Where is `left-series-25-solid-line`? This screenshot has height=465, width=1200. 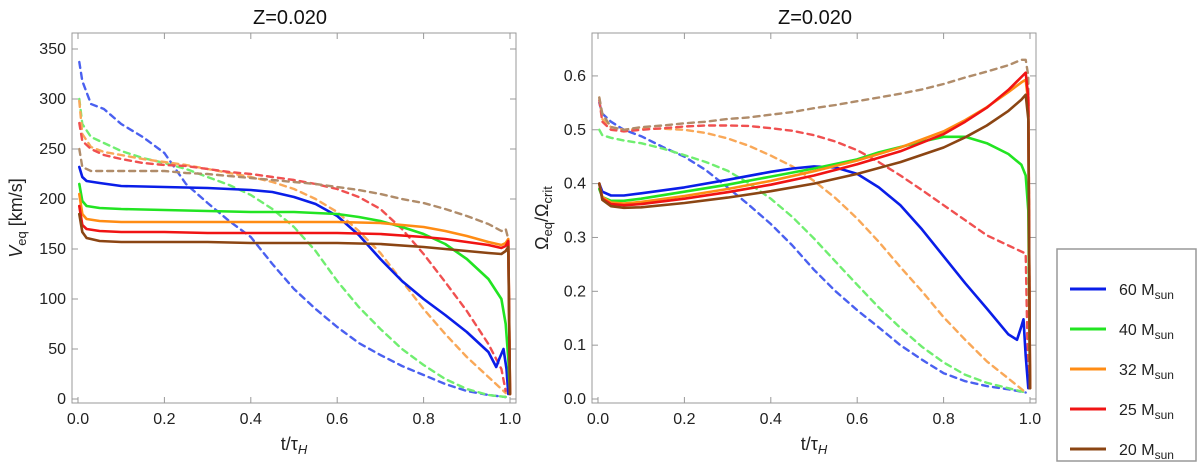 left-series-25-solid-line is located at coordinates (295, 300).